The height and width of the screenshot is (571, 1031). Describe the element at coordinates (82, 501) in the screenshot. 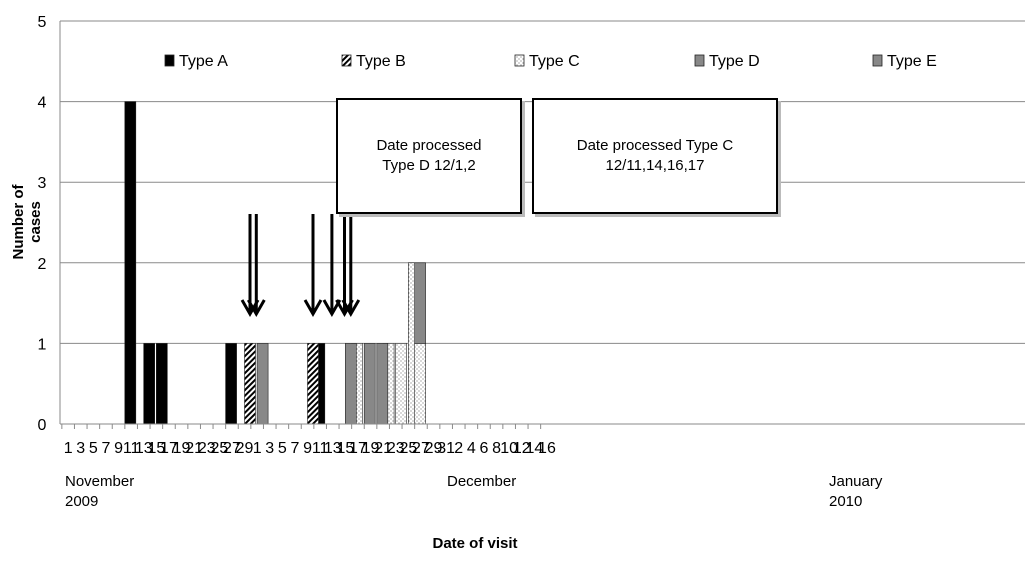

I see `month-year: 2009` at that location.